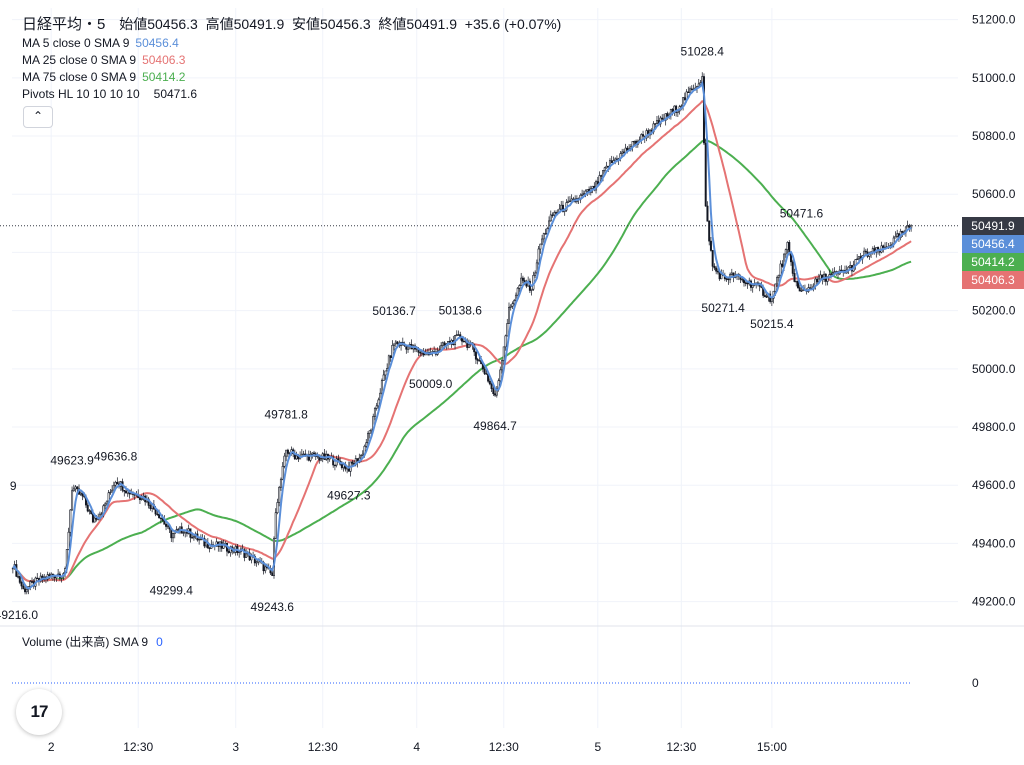  I want to click on time-tick-label: 2, so click(51, 747).